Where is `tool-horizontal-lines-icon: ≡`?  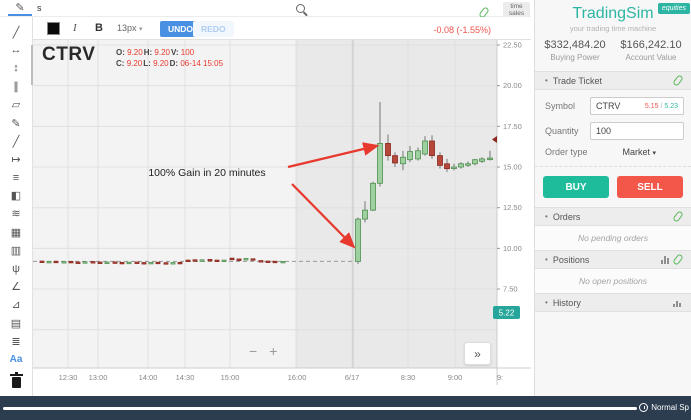 tool-horizontal-lines-icon: ≡ is located at coordinates (16, 177).